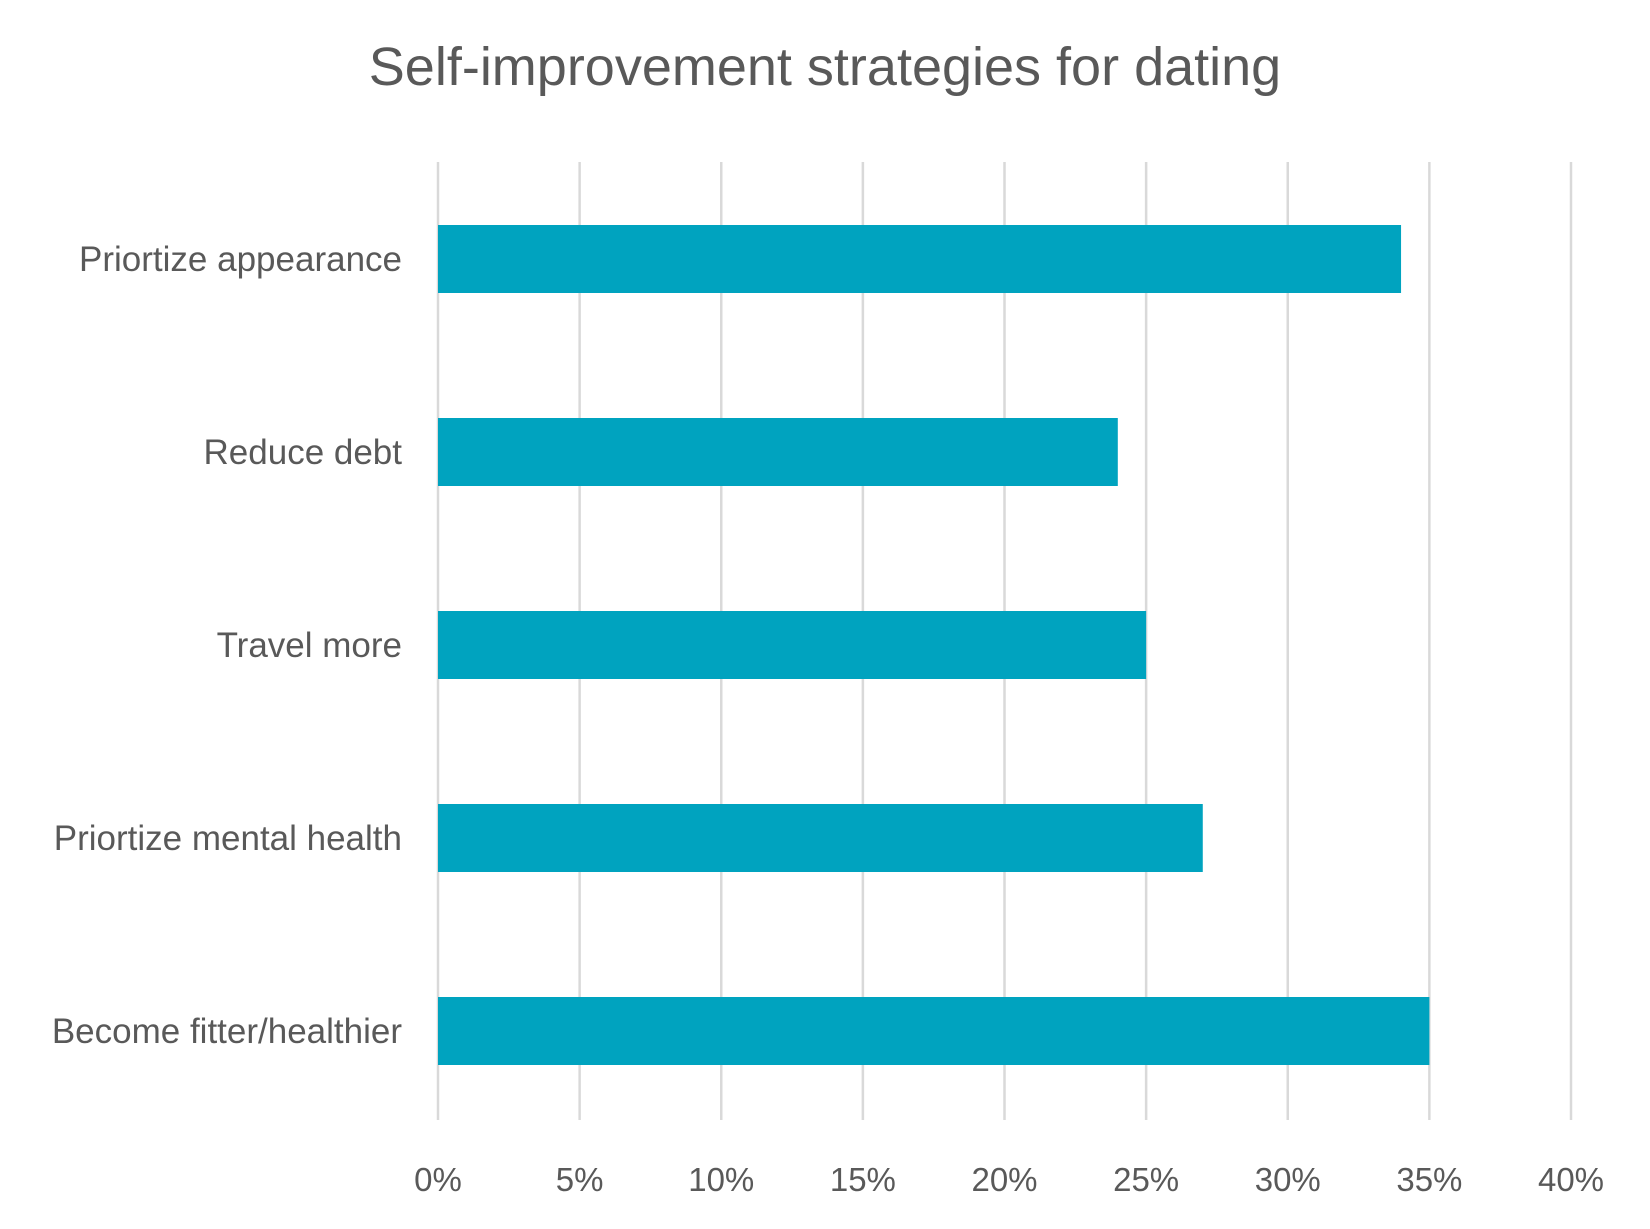 This screenshot has height=1229, width=1650. I want to click on x-tick-label: 20%, so click(1004, 1179).